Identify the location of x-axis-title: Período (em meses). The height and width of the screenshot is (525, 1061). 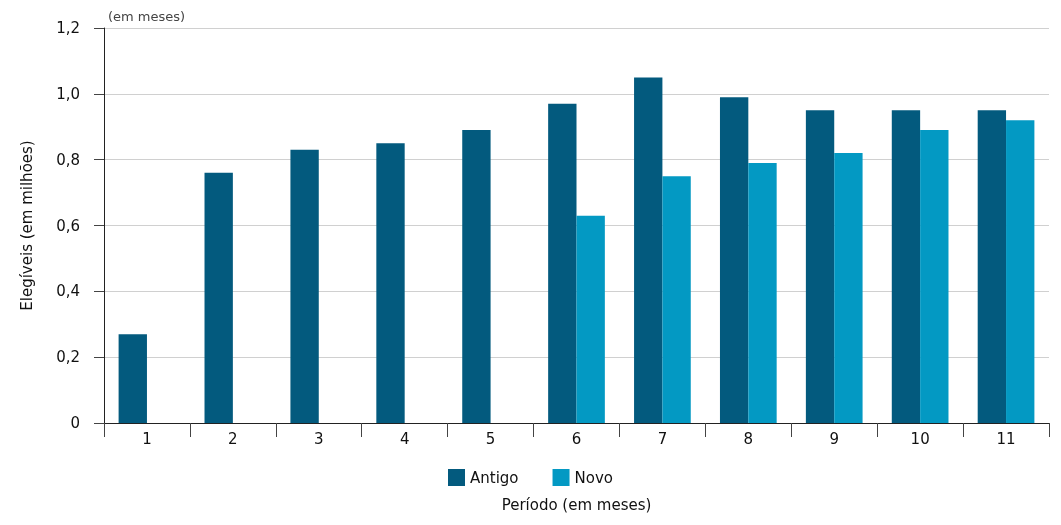
(576, 504).